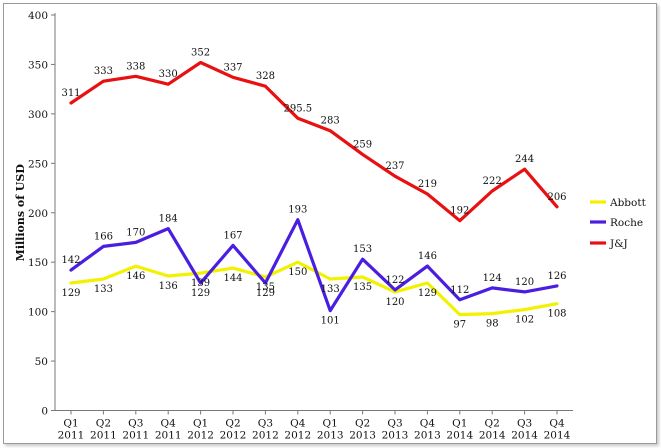 This screenshot has width=661, height=448. I want to click on data-label: 333, so click(103, 71).